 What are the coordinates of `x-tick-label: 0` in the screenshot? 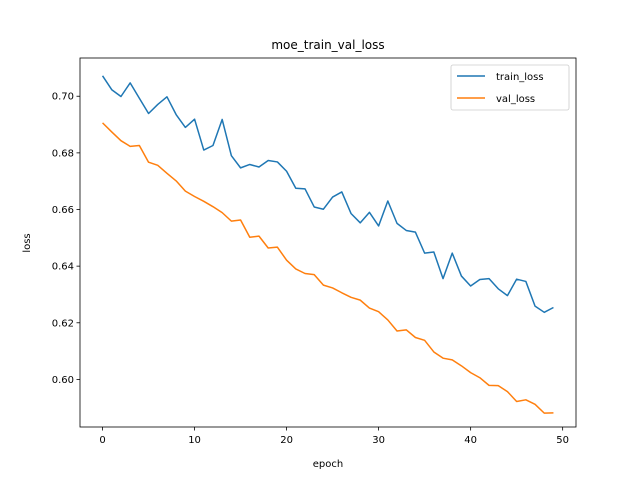 It's located at (102, 440).